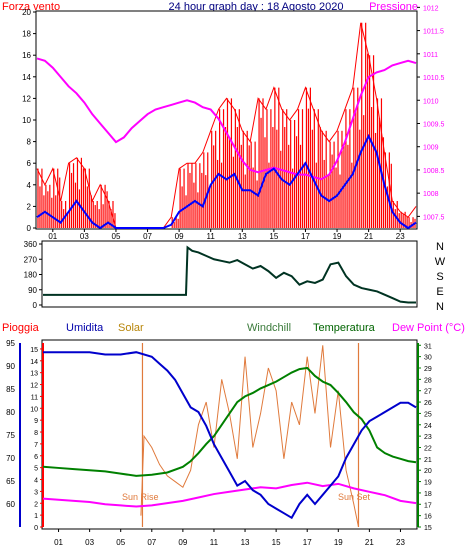  What do you see at coordinates (10, 343) in the screenshot?
I see `humidity-tick-label: 95` at bounding box center [10, 343].